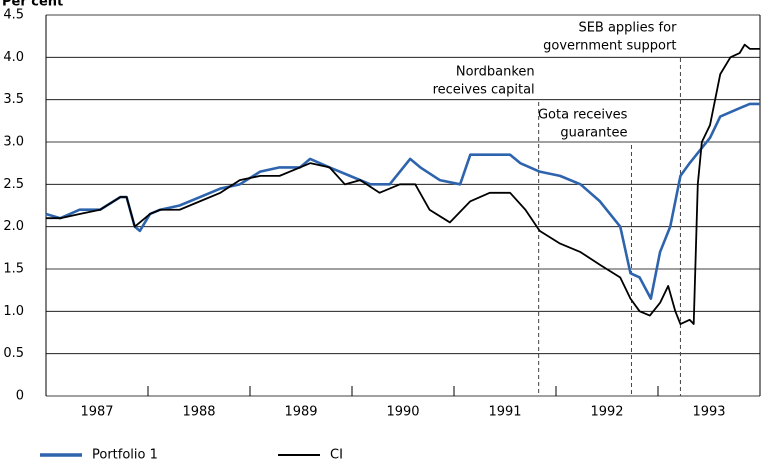  I want to click on x-tick-label: 1991, so click(504, 412).